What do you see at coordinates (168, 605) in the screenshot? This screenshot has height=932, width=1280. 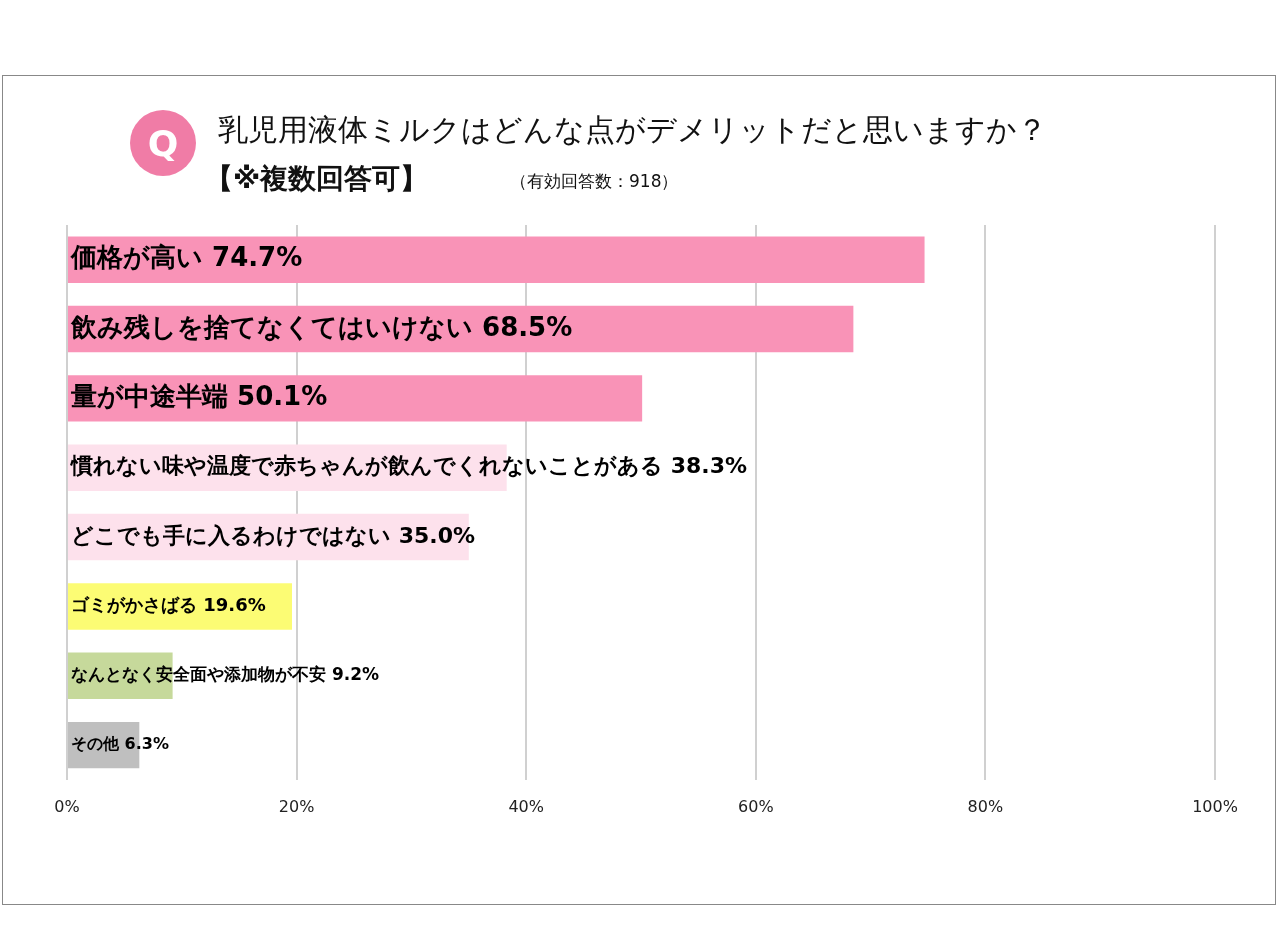 I see `category-label: ゴミがかさばる 19.6%` at bounding box center [168, 605].